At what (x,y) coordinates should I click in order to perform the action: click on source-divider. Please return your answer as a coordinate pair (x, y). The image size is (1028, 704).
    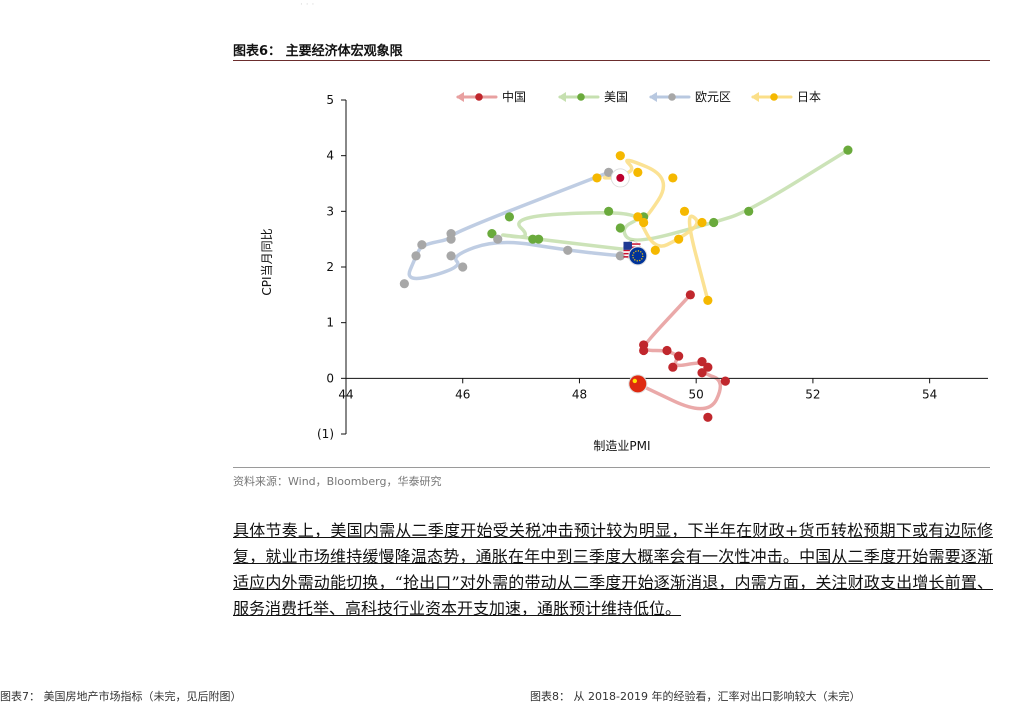
    Looking at the image, I should click on (611, 467).